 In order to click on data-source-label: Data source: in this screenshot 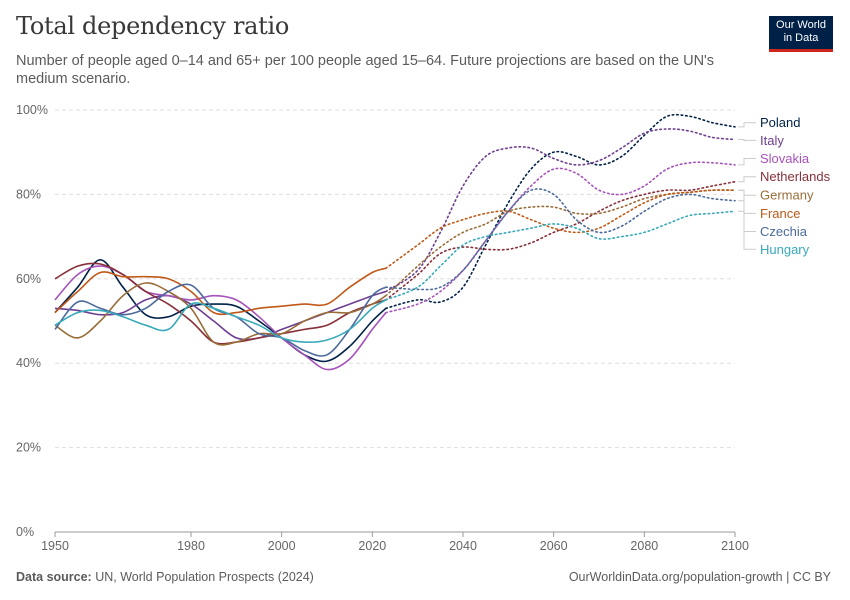, I will do `click(54, 577)`.